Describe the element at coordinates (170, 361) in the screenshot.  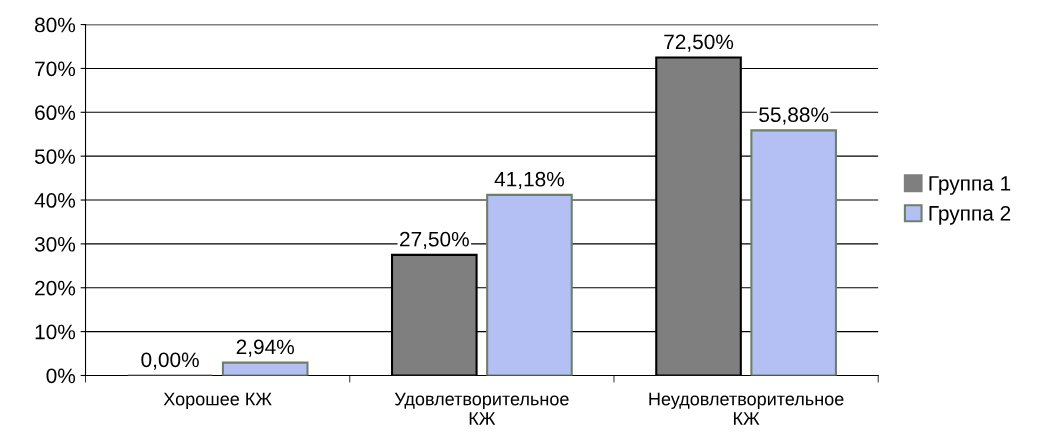
I see `data-label: 0,00%` at that location.